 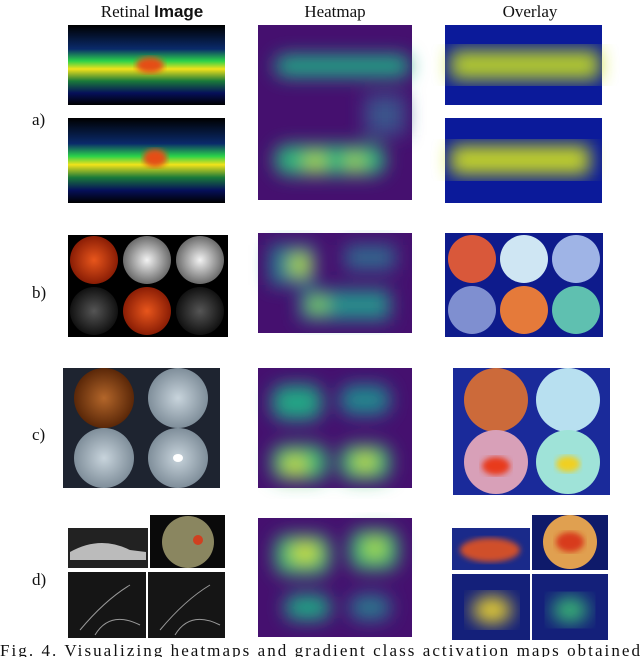 I want to click on header-heatmap: Heatmap, so click(x=334, y=11).